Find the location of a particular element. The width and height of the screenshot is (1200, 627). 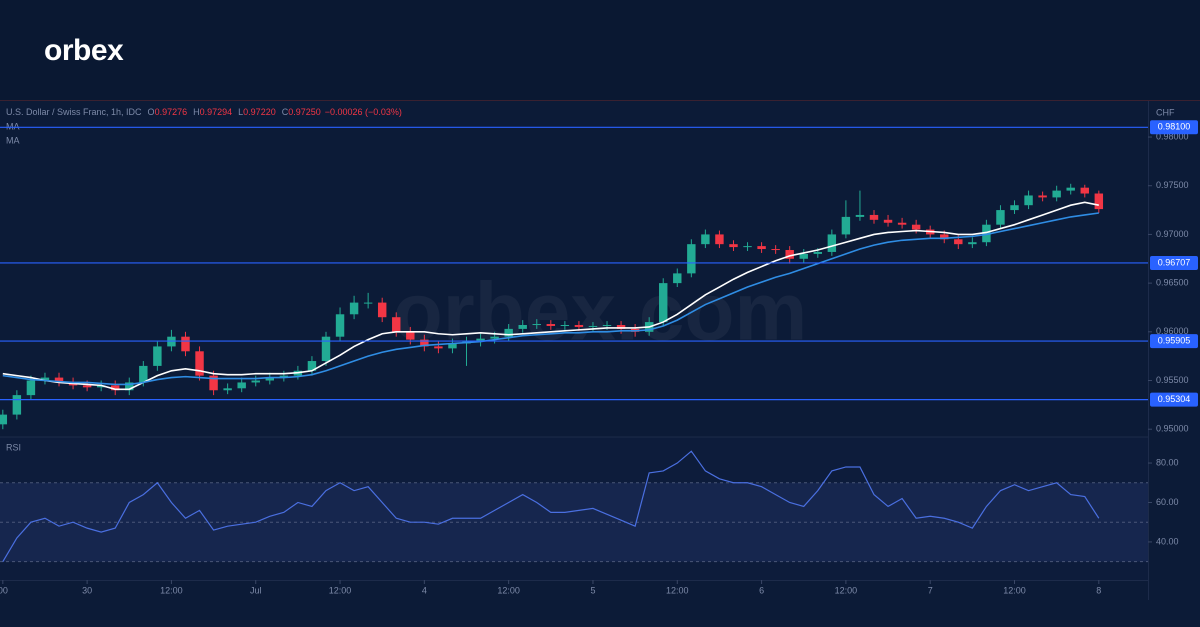

y-tick-label: 0.98000 is located at coordinates (1172, 136).